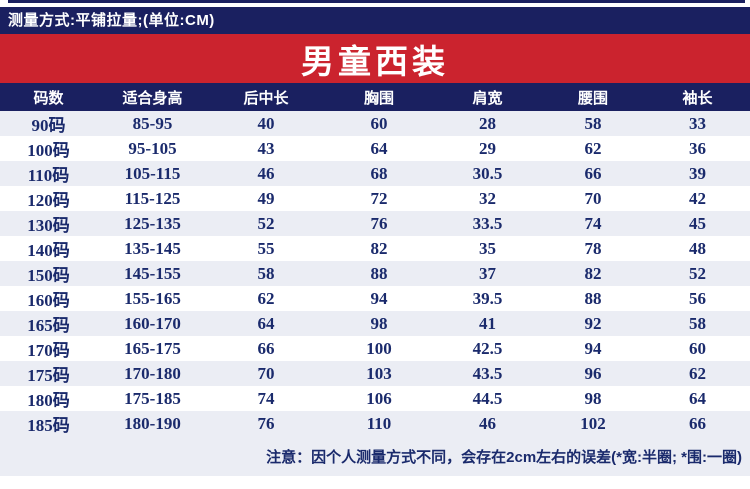 The width and height of the screenshot is (750, 489). What do you see at coordinates (487, 173) in the screenshot?
I see `table-cell: 30.5` at bounding box center [487, 173].